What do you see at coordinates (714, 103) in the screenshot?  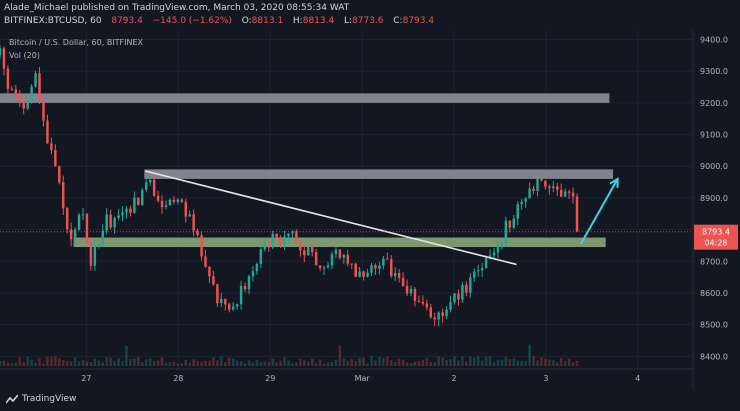 I see `price-tick-label: 9200.0` at bounding box center [714, 103].